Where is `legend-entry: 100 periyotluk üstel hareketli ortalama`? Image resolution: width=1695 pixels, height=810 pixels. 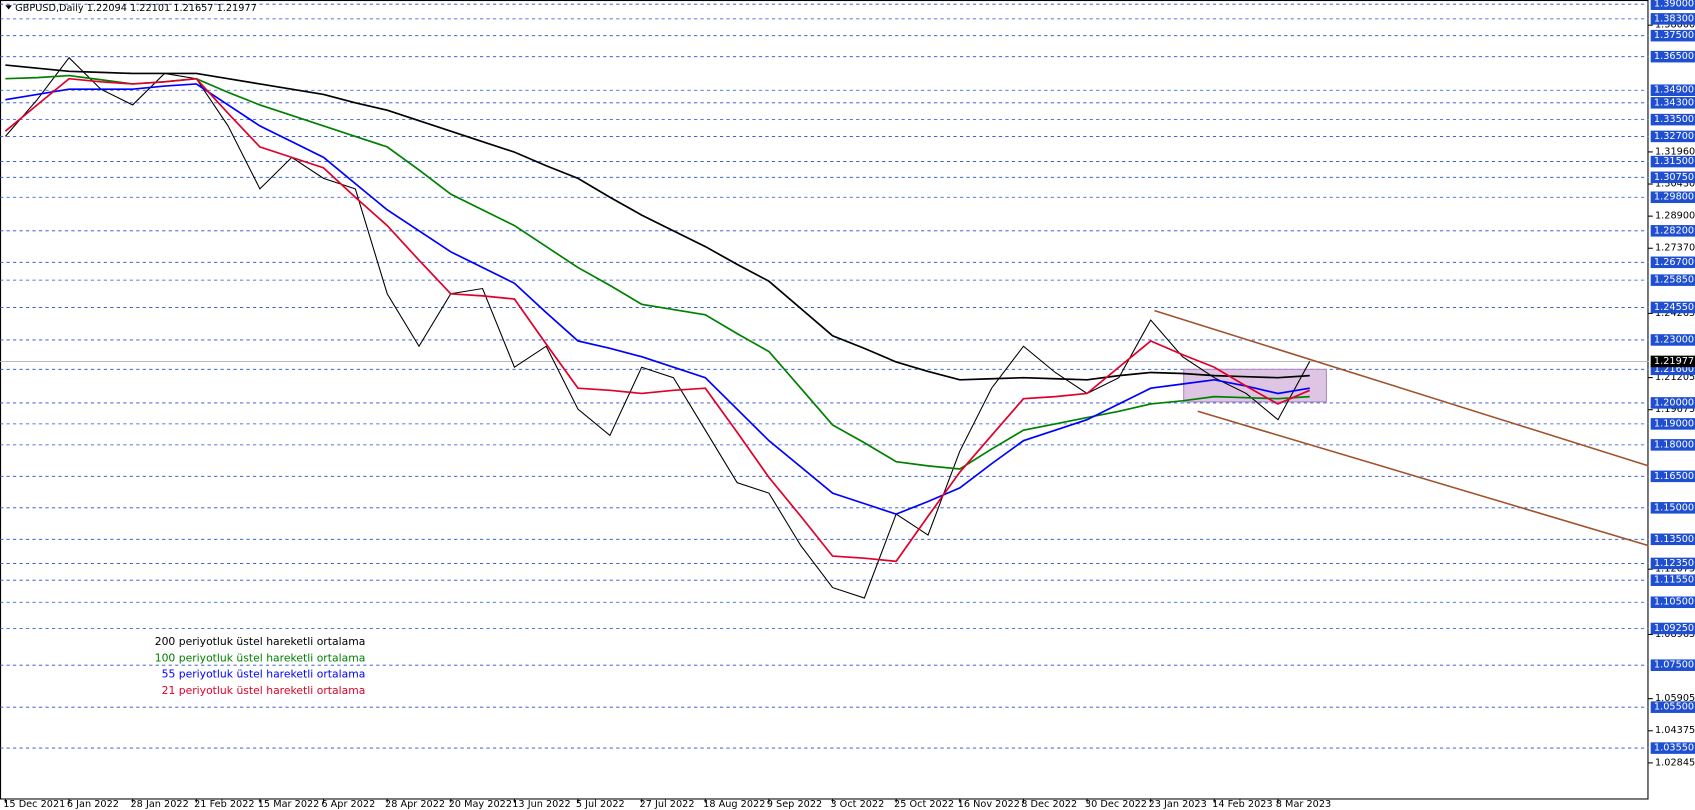
legend-entry: 100 periyotluk üstel hareketli ortalama is located at coordinates (260, 657).